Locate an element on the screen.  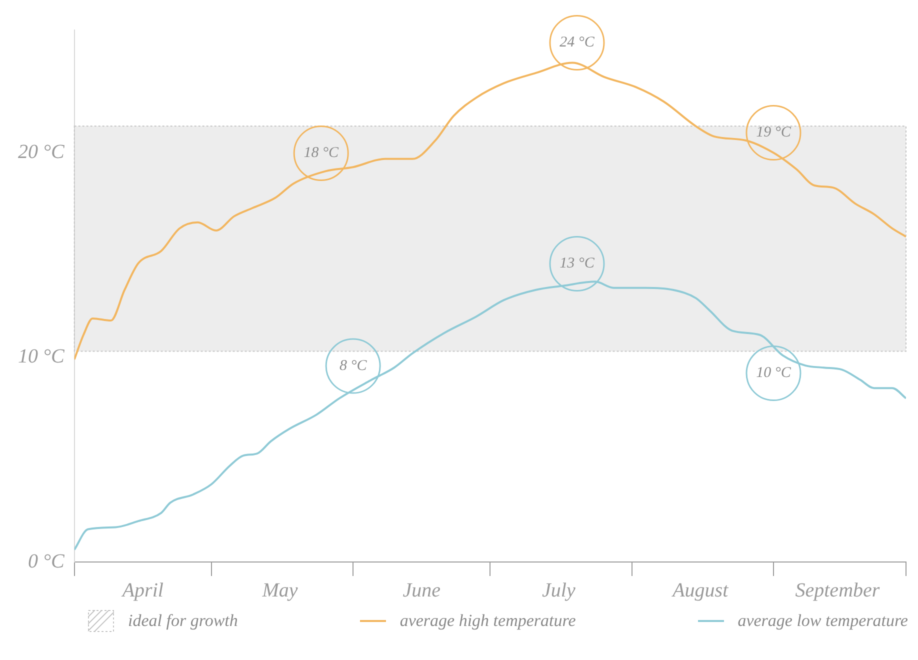
y-tick-label: 10 °C is located at coordinates (41, 357).